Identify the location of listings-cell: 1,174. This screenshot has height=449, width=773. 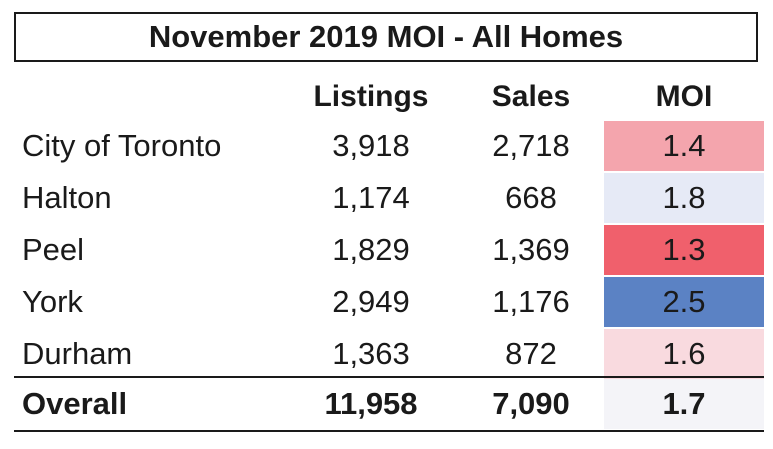
(371, 197).